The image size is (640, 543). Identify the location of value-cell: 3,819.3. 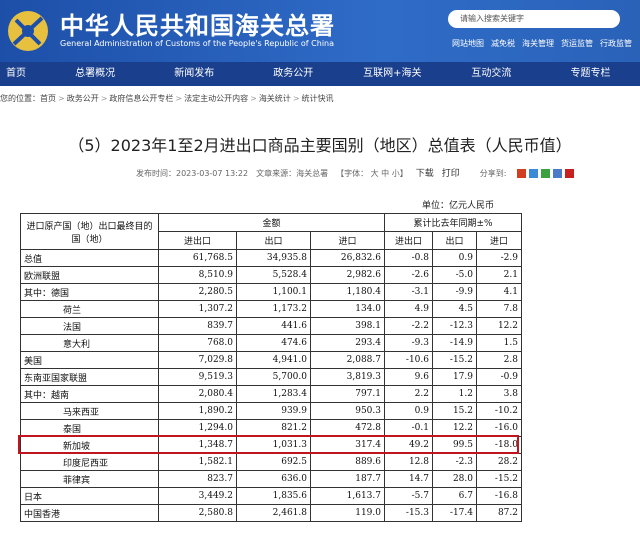
(347, 377).